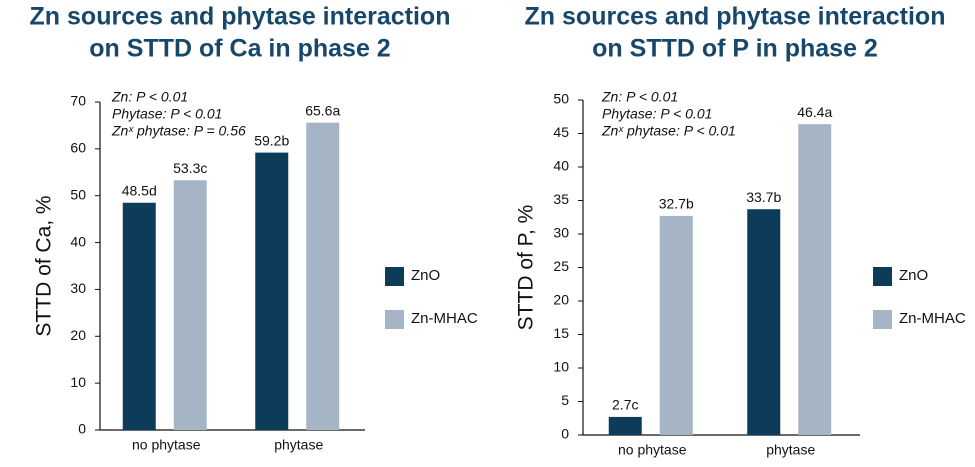  I want to click on annotation: Znˣ phytase: P = 0.56, so click(178, 131).